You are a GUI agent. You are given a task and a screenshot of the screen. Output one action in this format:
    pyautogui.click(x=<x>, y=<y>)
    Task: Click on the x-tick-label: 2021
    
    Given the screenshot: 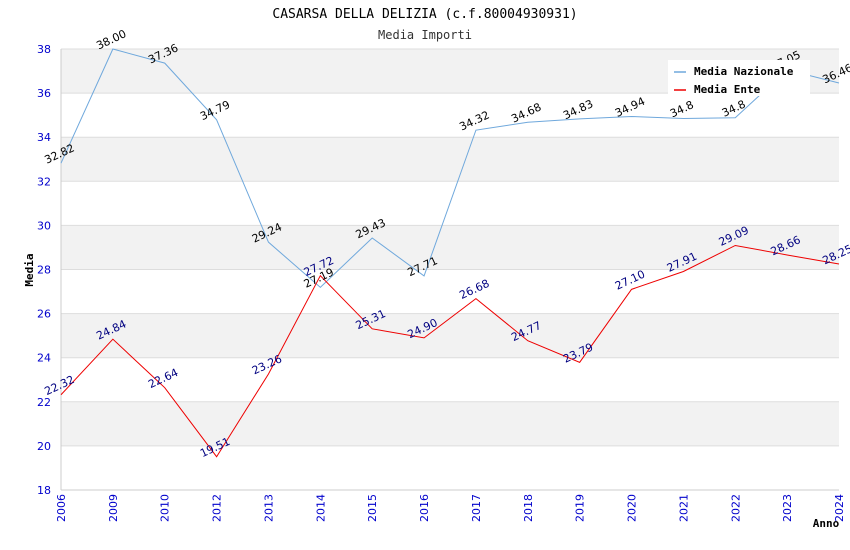 What is the action you would take?
    pyautogui.click(x=683, y=508)
    